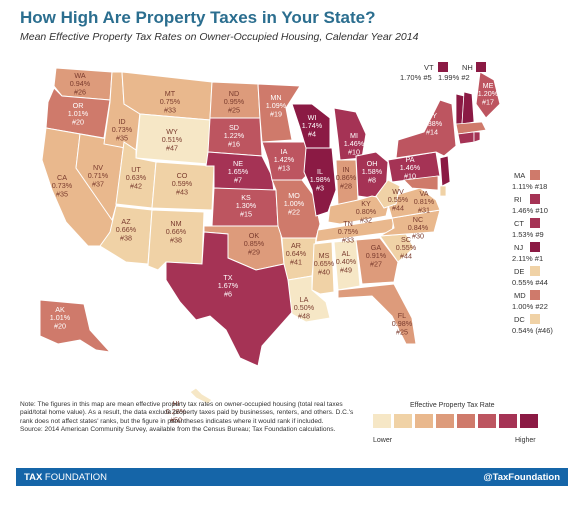 The height and width of the screenshot is (507, 586). What do you see at coordinates (294, 211) in the screenshot?
I see `state-rank: #22` at bounding box center [294, 211].